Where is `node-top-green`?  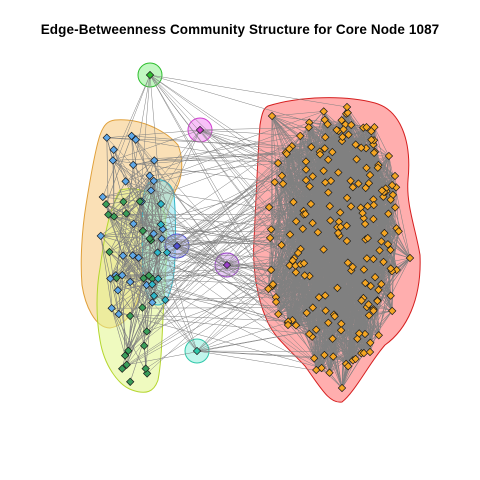
node-top-green is located at coordinates (150, 75).